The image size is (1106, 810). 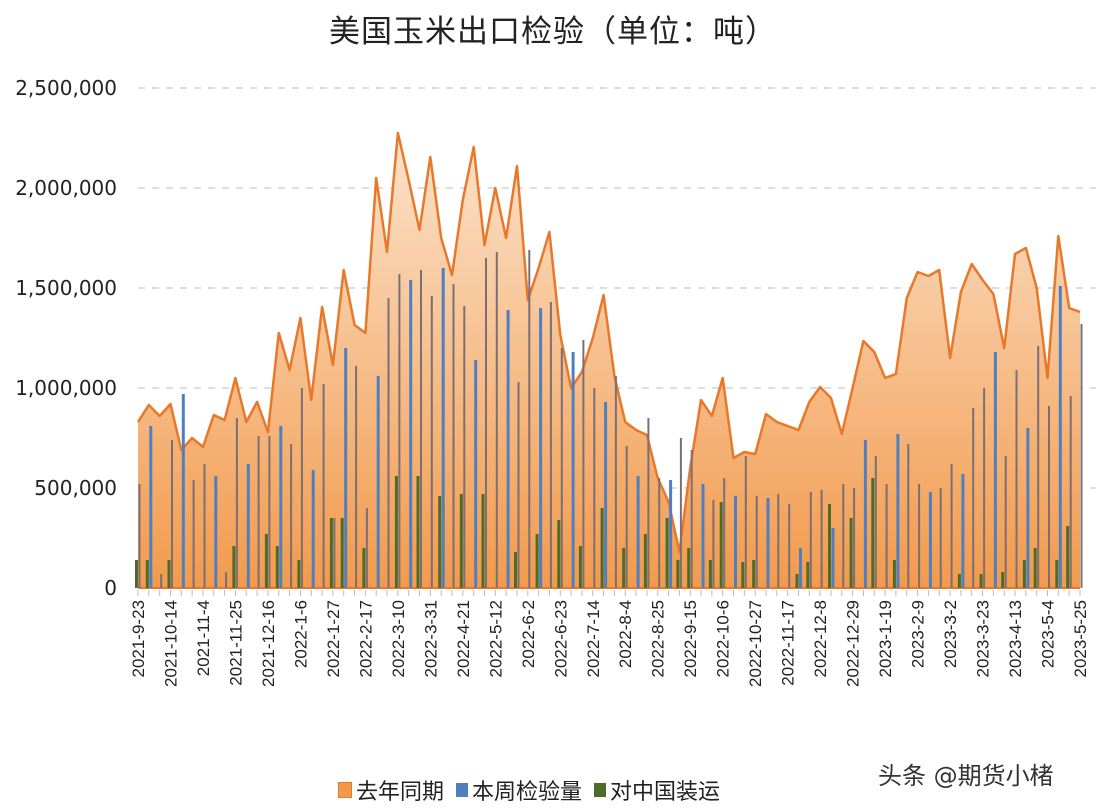 I want to click on legend-item-last-year: 去年同期, so click(x=391, y=790).